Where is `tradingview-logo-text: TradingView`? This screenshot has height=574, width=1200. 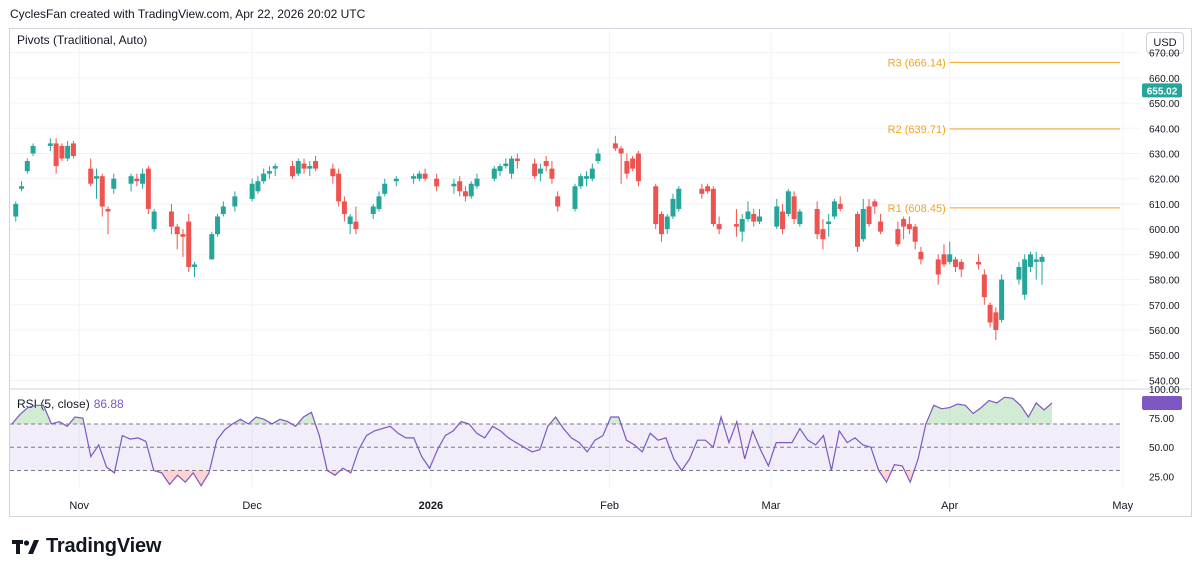
tradingview-logo-text: TradingView is located at coordinates (104, 546).